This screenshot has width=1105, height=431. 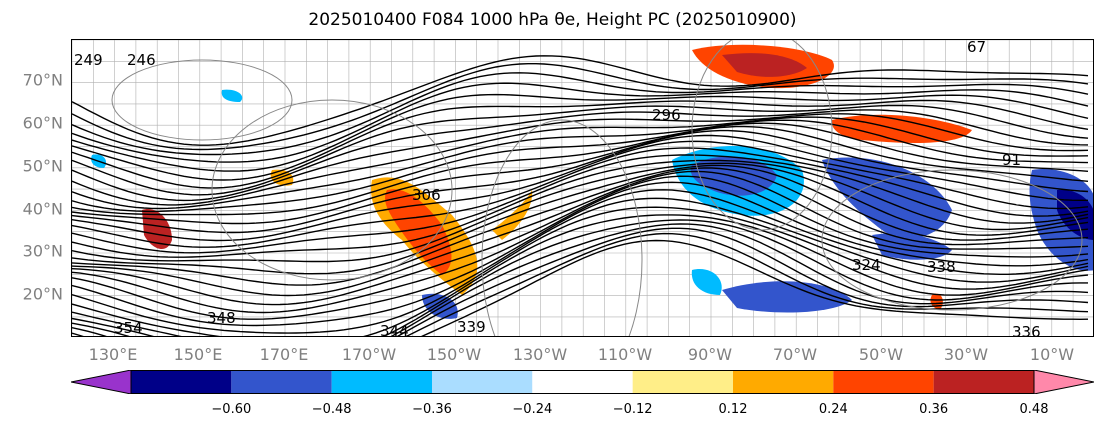 I want to click on colorbar-frame, so click(x=582, y=382).